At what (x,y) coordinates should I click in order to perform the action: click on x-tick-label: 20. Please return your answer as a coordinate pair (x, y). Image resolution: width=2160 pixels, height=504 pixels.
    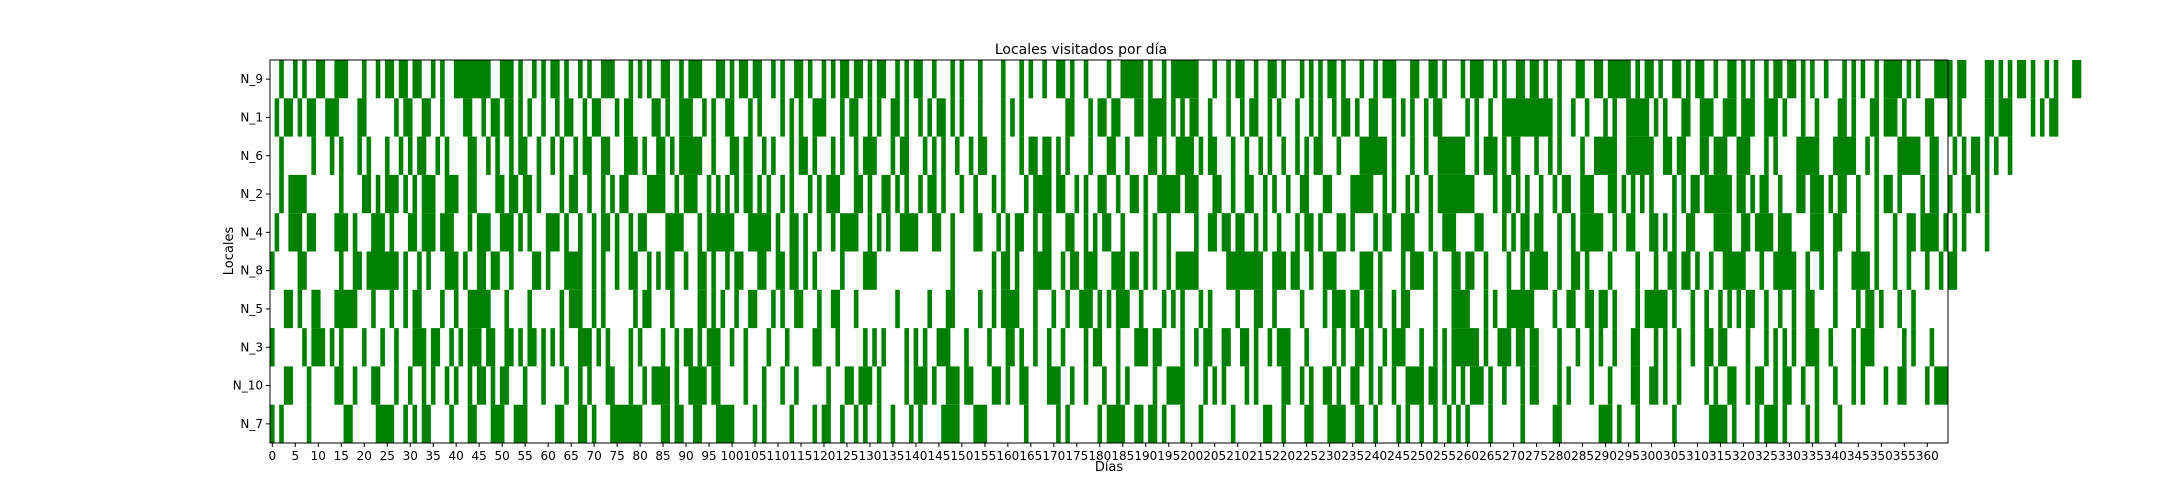
    Looking at the image, I should click on (364, 456).